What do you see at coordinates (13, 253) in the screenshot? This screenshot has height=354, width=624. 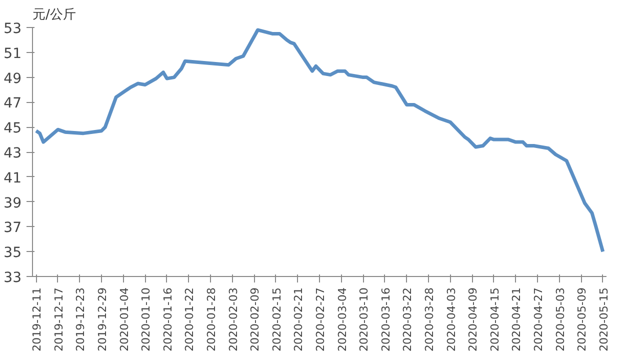 I see `y-tick-label: 35` at bounding box center [13, 253].